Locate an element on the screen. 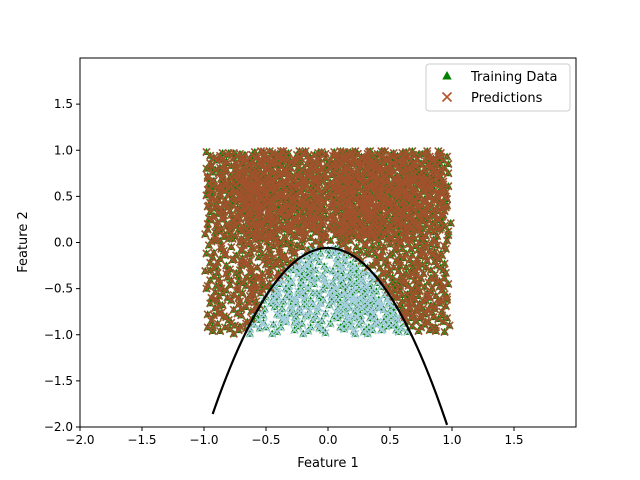  x-tick-label: 1.0 is located at coordinates (451, 440).